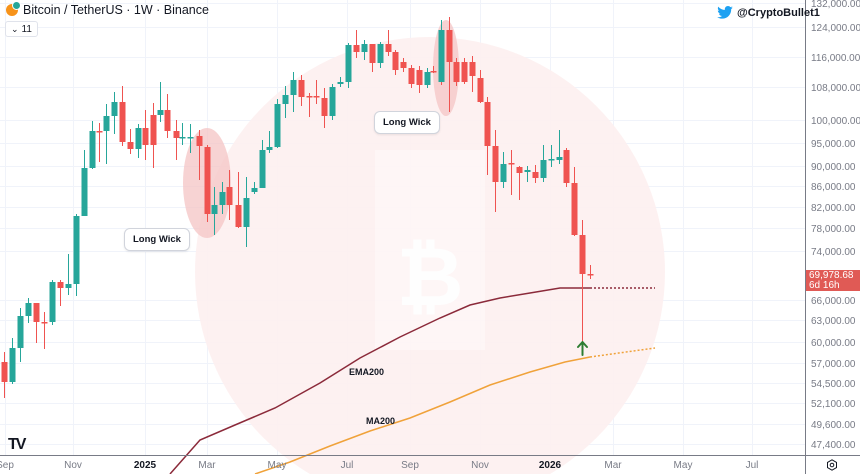  What do you see at coordinates (835, 5) in the screenshot?
I see `price-tick-label: 132,000.00` at bounding box center [835, 5].